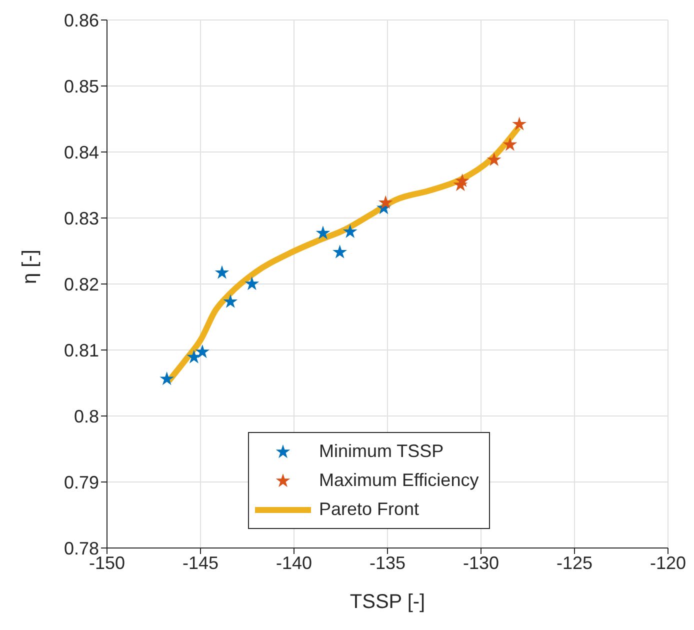 This screenshot has height=630, width=694. Describe the element at coordinates (381, 451) in the screenshot. I see `legend-label: Minimum TSSP` at that location.